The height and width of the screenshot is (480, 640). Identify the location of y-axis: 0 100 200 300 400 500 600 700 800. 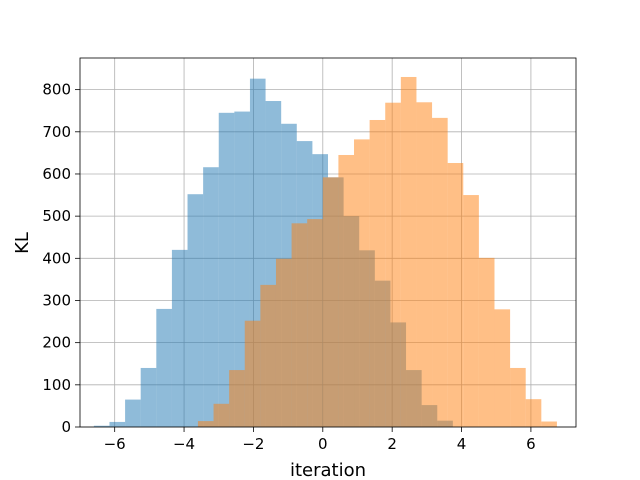
(61, 258).